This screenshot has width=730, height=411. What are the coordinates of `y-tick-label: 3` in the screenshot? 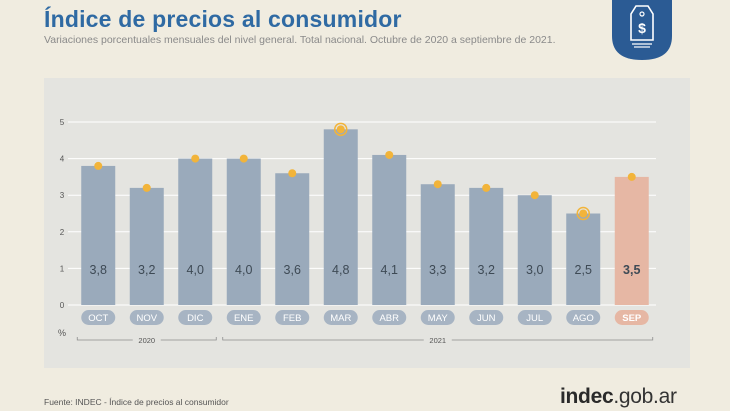 It's located at (62, 195).